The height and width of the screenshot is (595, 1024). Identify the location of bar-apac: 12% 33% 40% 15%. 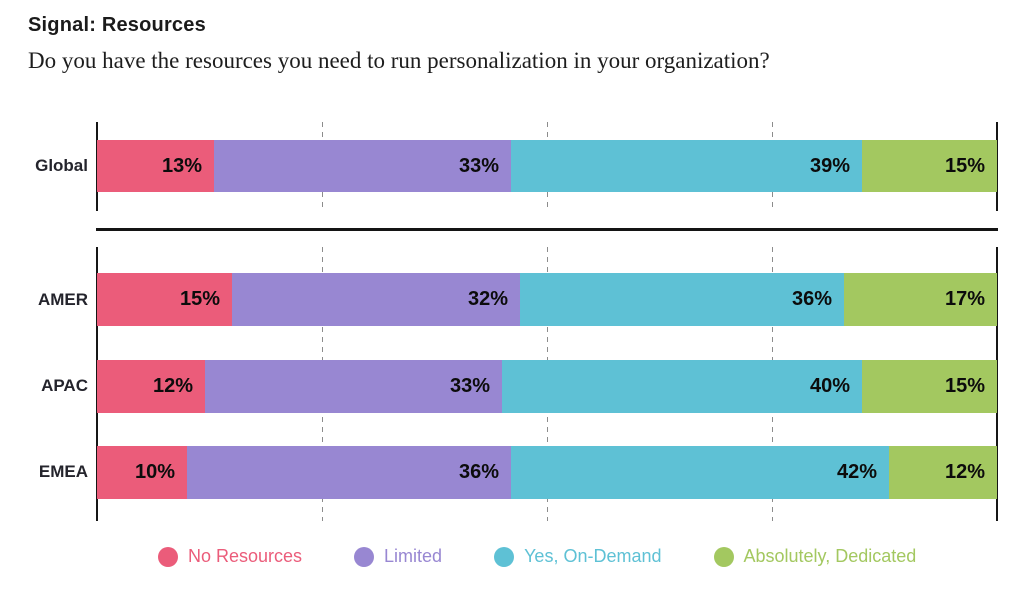
(547, 386).